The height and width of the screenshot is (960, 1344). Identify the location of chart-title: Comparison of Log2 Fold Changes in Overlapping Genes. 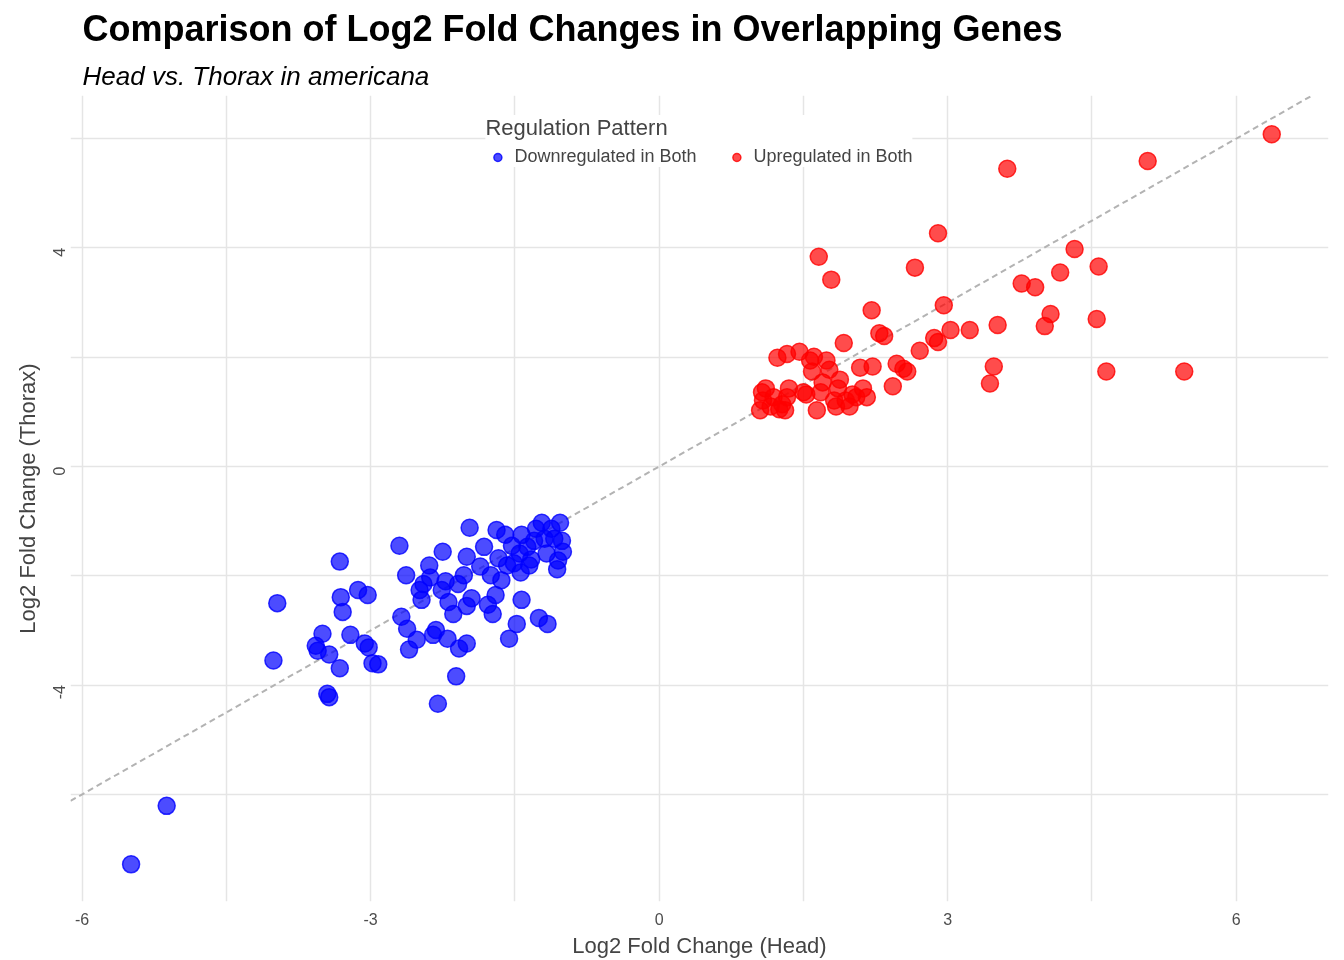
(572, 28).